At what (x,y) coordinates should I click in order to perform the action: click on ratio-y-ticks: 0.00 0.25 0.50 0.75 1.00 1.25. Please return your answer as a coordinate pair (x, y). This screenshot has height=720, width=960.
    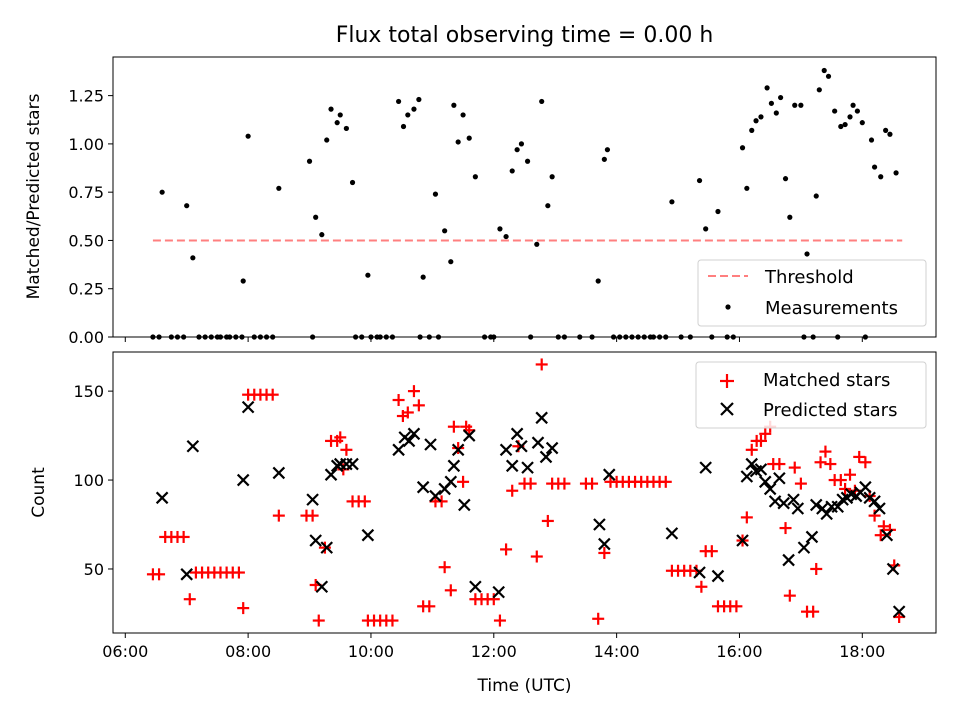
    Looking at the image, I should click on (90, 217).